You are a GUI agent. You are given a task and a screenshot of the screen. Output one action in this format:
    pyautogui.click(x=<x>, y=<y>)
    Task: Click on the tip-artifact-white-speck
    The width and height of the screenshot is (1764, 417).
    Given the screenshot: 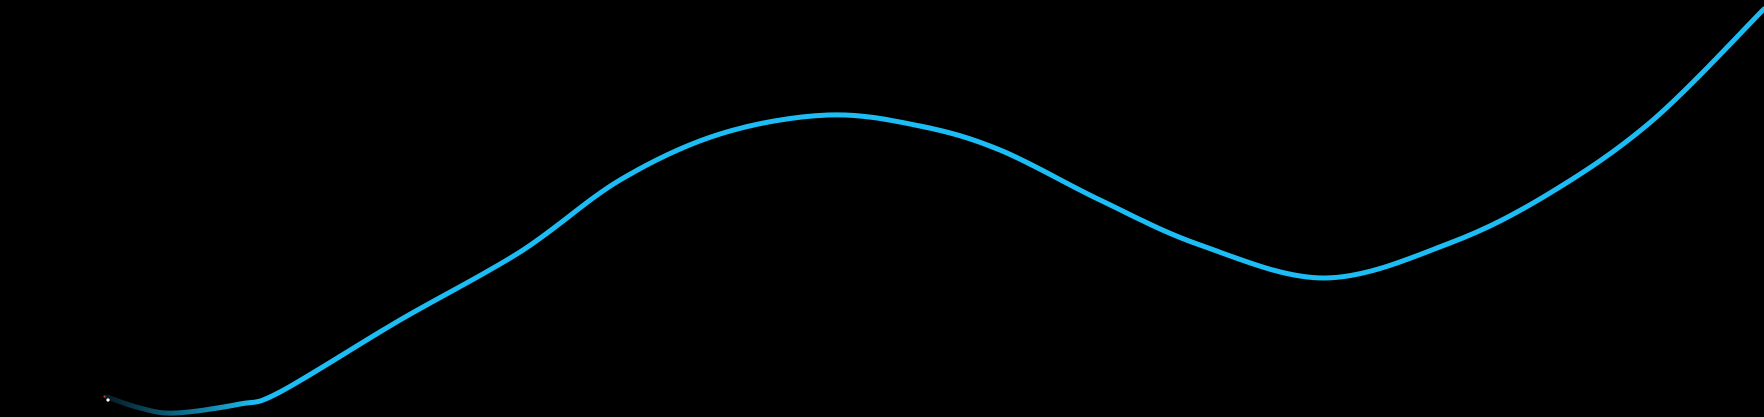 What is the action you would take?
    pyautogui.click(x=108, y=400)
    